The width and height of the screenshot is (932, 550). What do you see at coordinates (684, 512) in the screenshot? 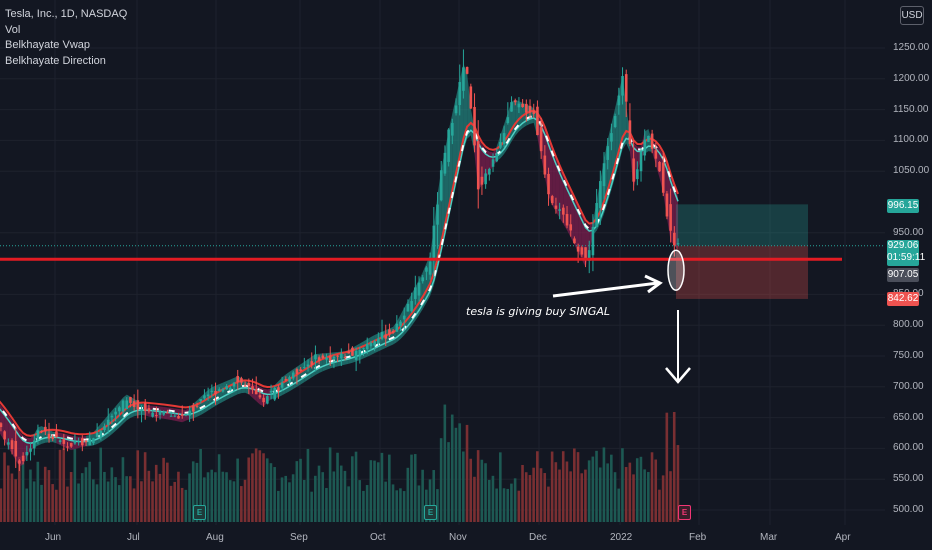
I see `earnings-marker-jan: E` at bounding box center [684, 512].